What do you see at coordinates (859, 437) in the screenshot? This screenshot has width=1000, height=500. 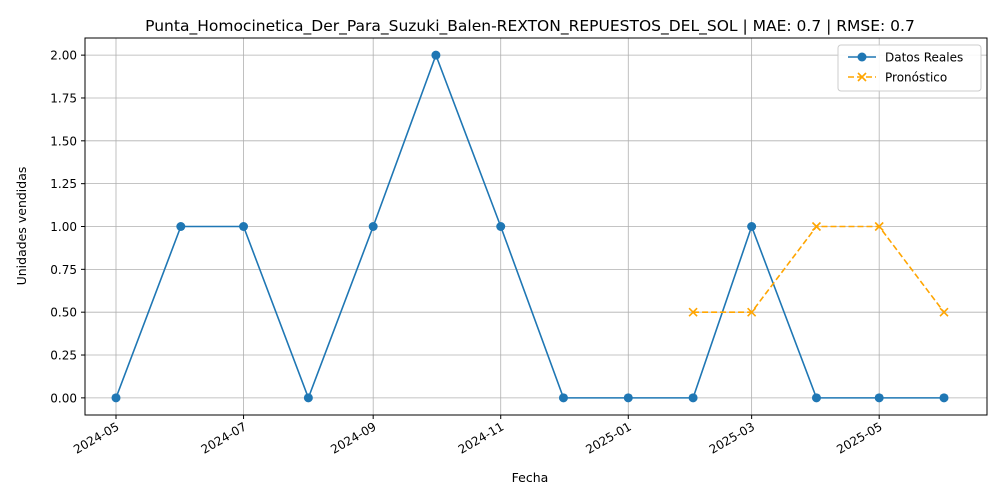 I see `x-tick-label: 2025-05` at bounding box center [859, 437].